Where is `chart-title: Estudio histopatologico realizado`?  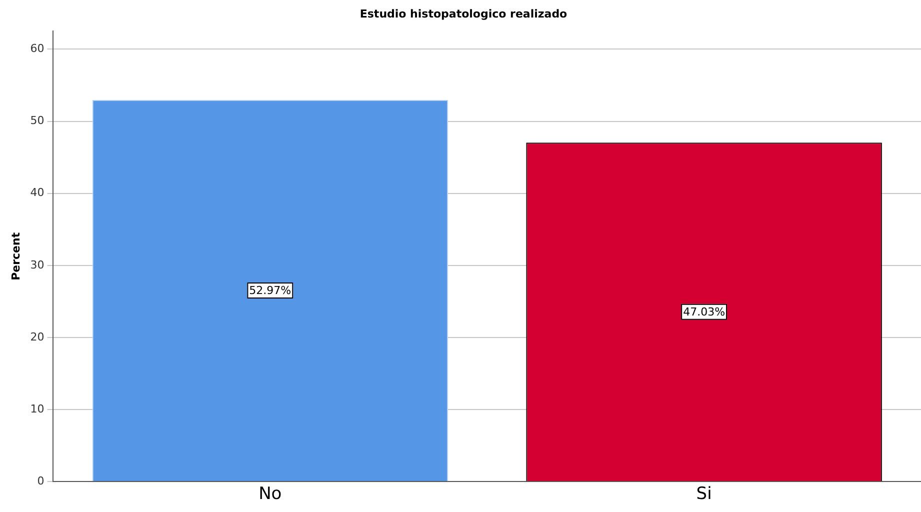
chart-title: Estudio histopatologico realizado is located at coordinates (464, 13).